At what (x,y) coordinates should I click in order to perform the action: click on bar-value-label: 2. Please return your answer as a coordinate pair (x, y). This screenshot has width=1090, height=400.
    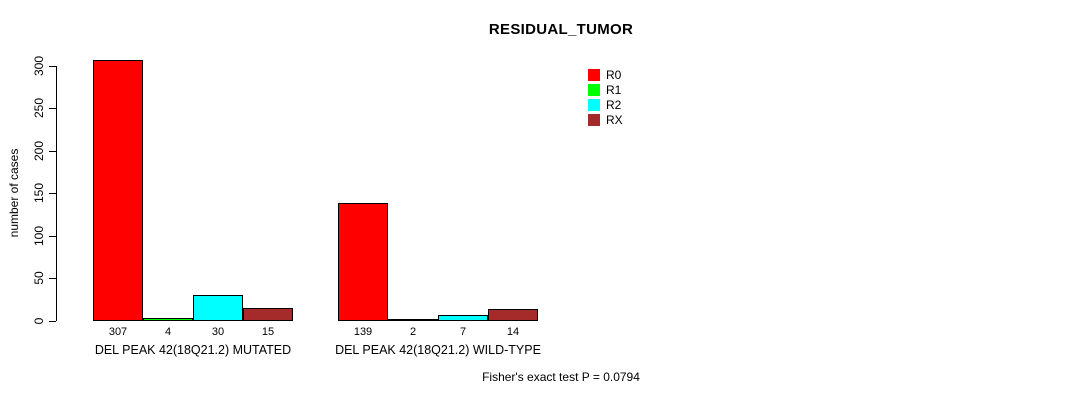
    Looking at the image, I should click on (413, 332).